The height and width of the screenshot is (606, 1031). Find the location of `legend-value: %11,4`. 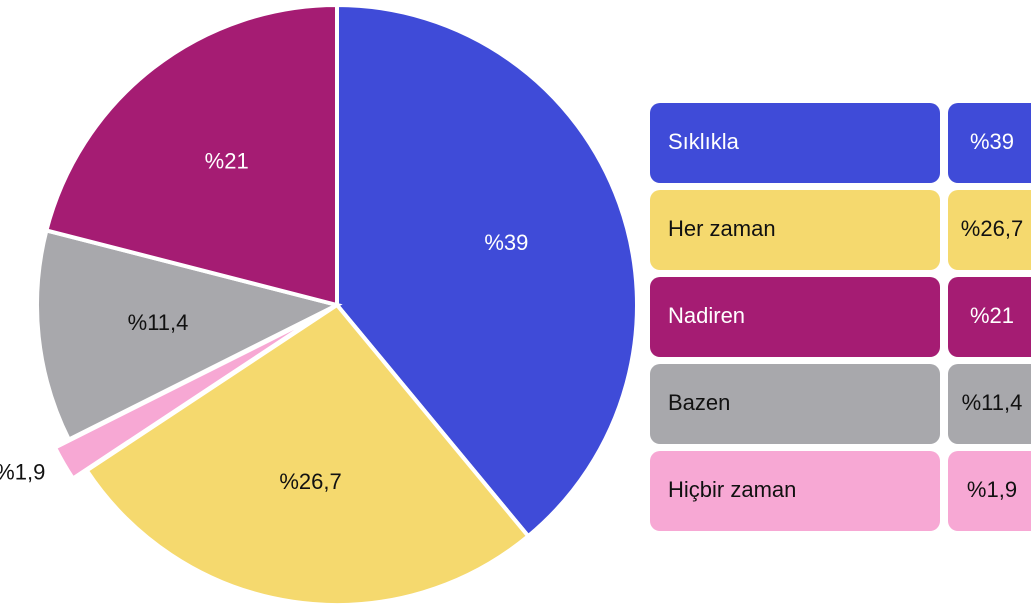

legend-value: %11,4 is located at coordinates (992, 402).